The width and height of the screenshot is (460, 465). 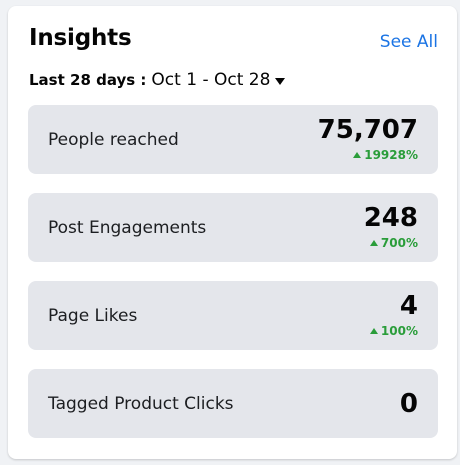 What do you see at coordinates (113, 139) in the screenshot?
I see `metric-label: People reached` at bounding box center [113, 139].